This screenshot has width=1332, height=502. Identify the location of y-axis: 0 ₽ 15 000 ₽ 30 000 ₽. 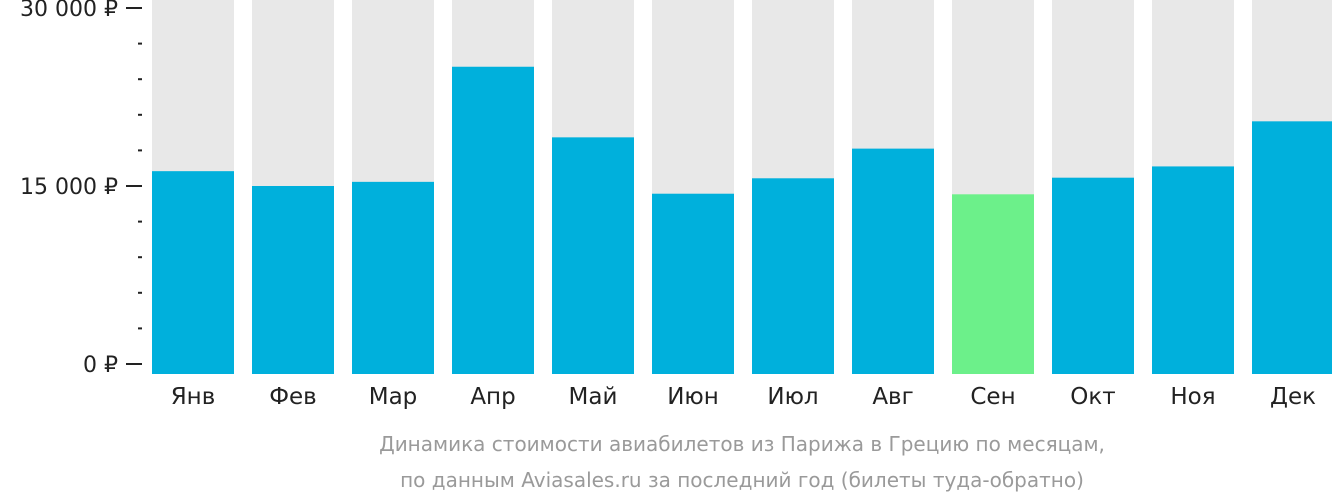
(81, 189).